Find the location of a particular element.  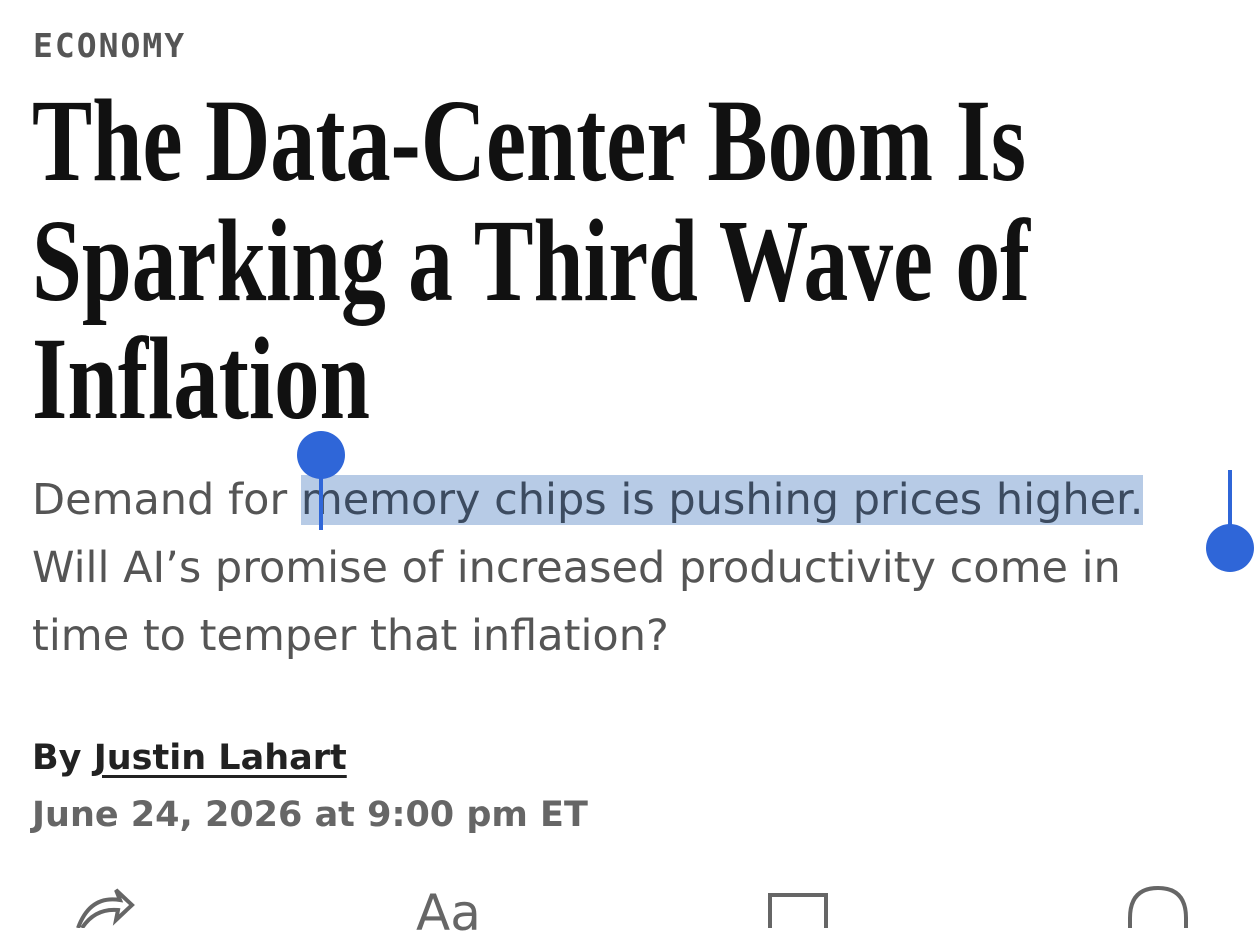

byline: By Justin Lahart is located at coordinates (189, 758).